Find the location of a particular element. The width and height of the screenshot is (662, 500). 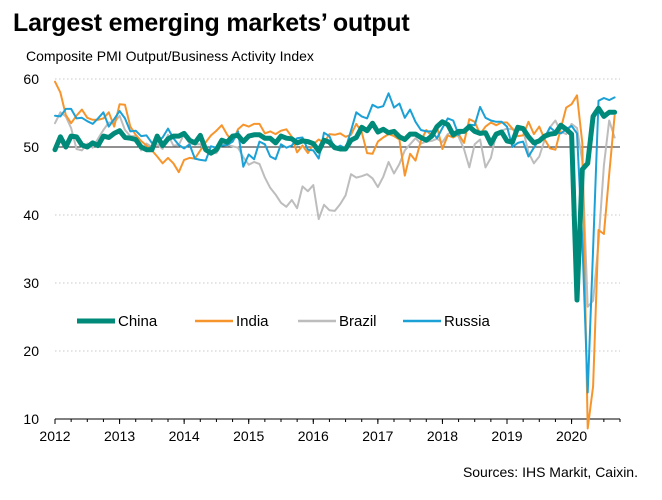

legend-label-india: India is located at coordinates (252, 321).